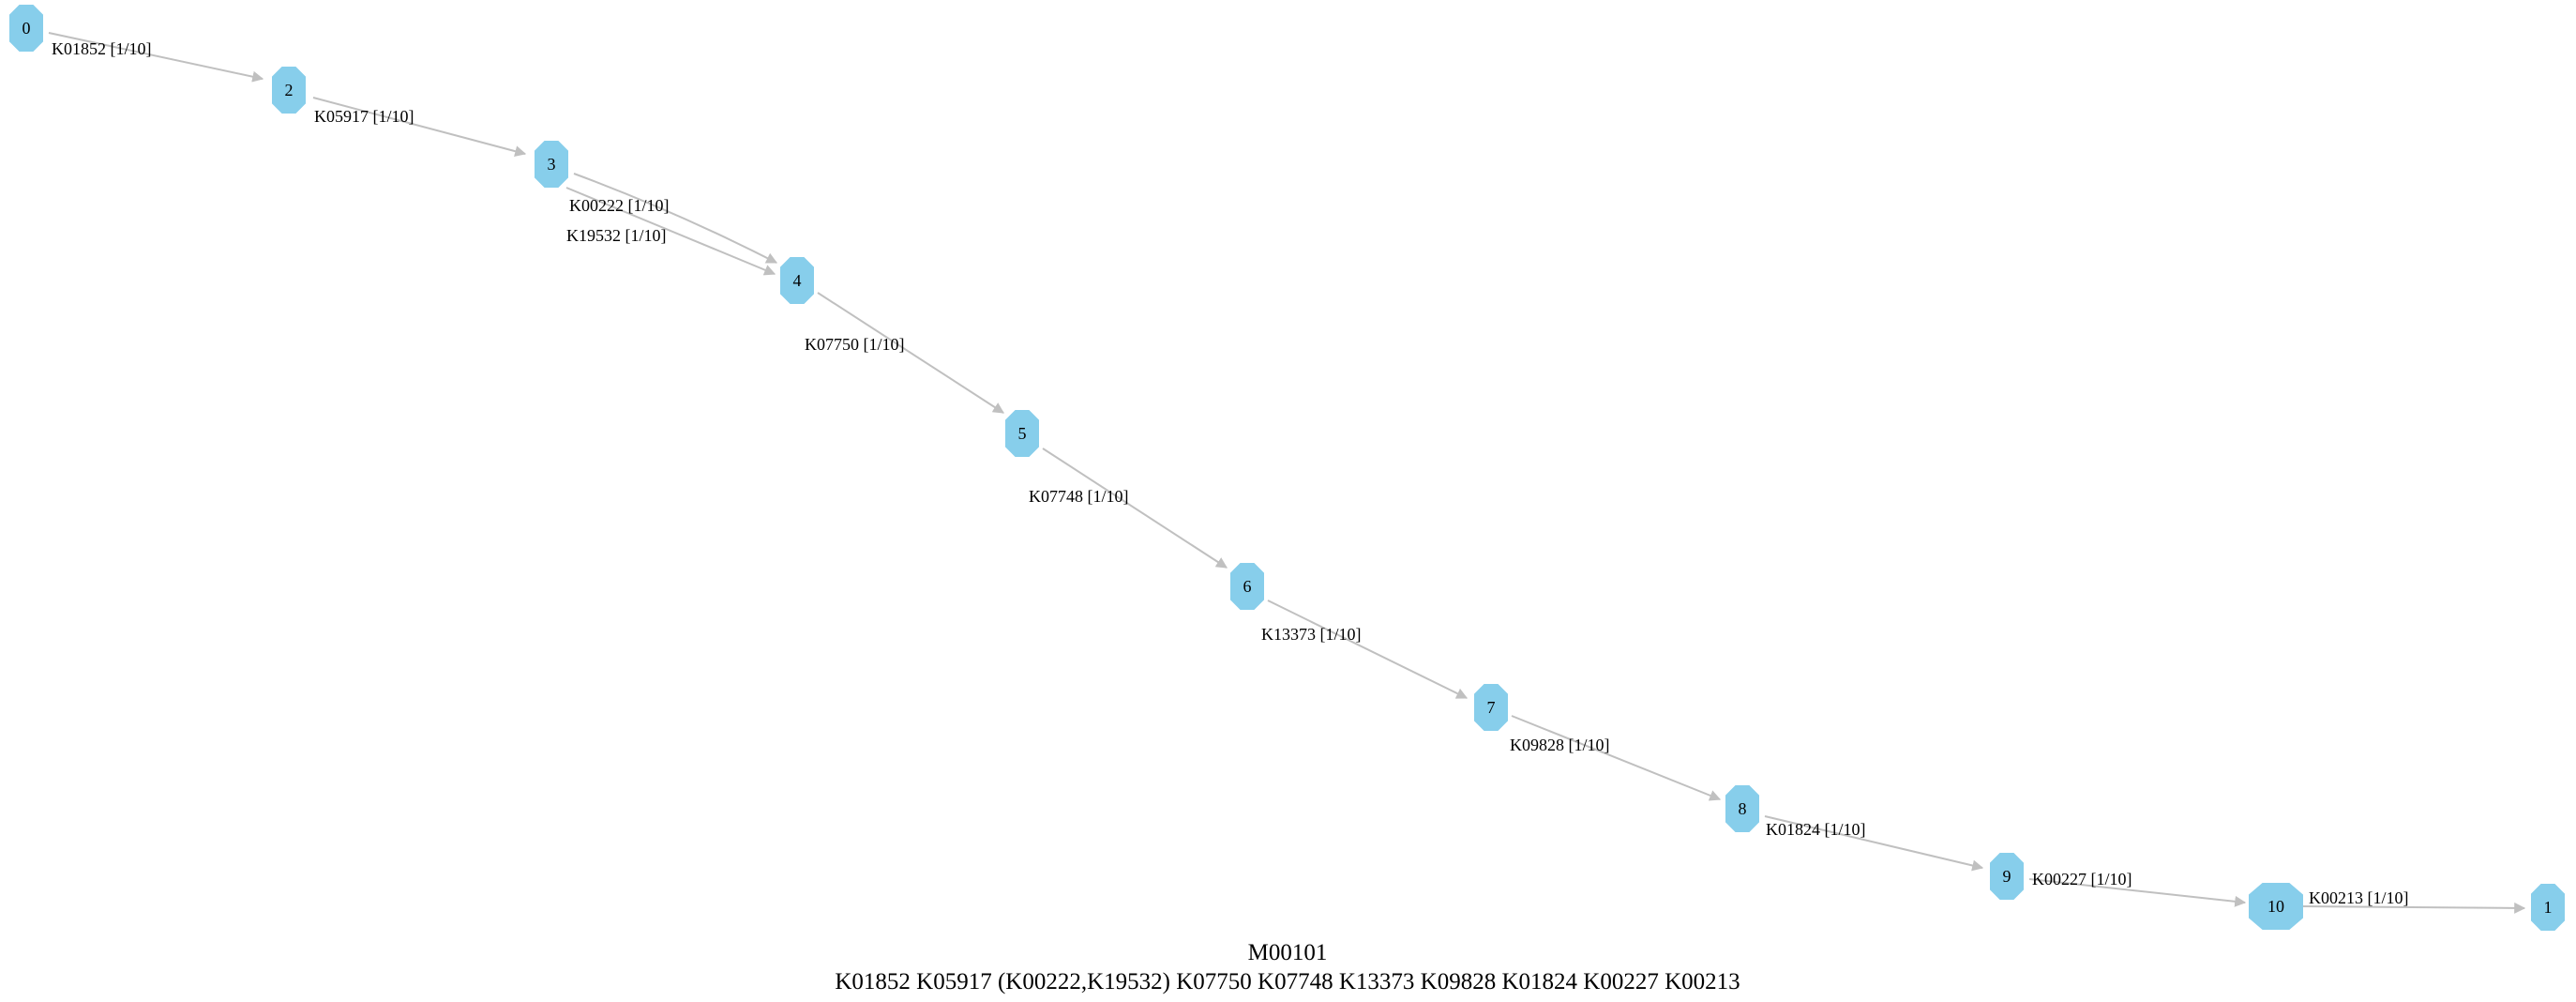  I want to click on node-4: 4, so click(797, 280).